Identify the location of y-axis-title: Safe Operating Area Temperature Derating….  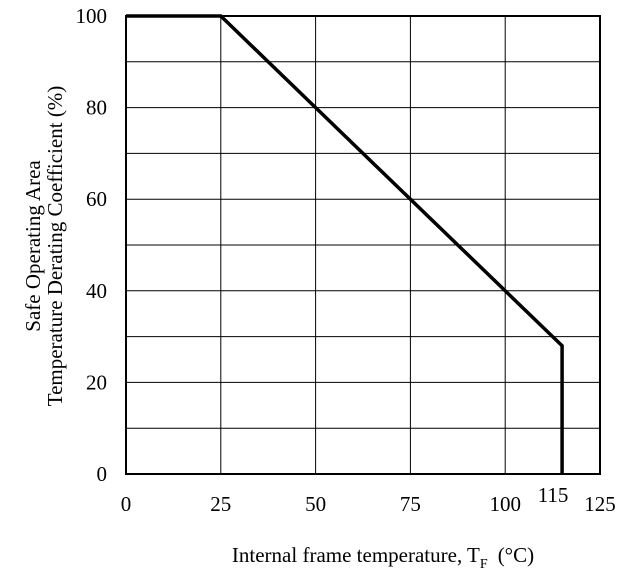
(44, 246).